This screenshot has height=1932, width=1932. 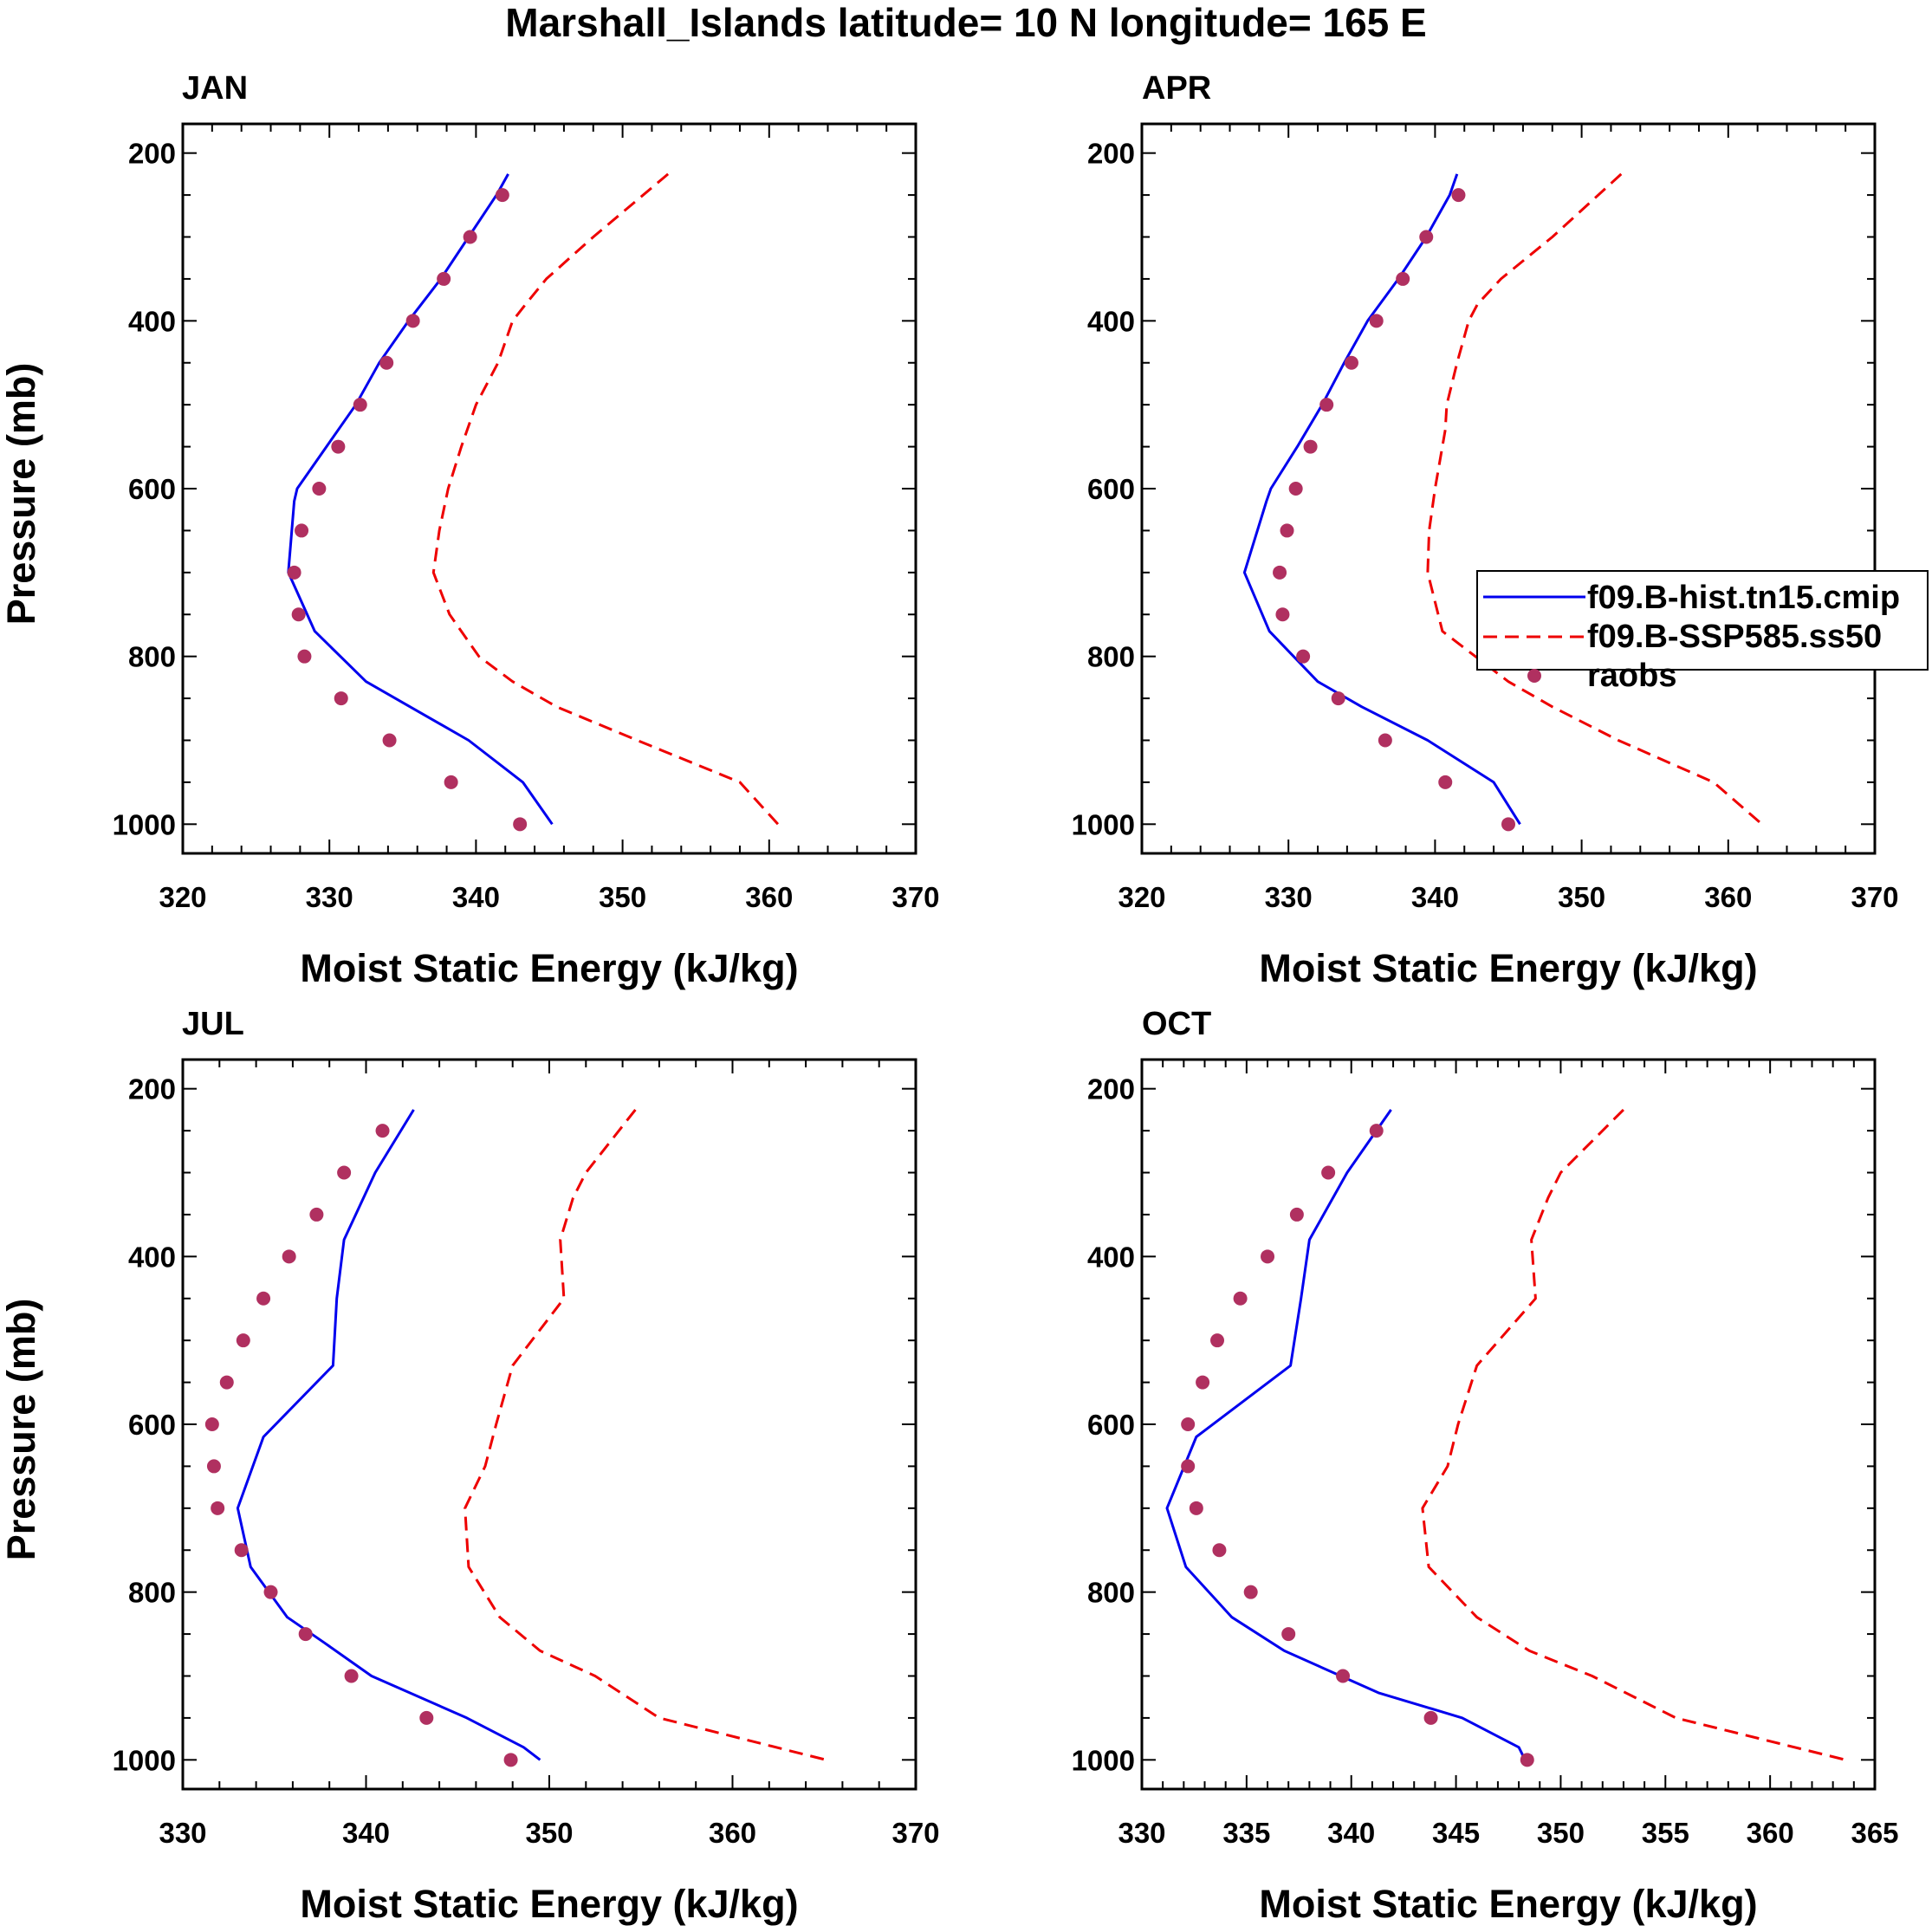 I want to click on plot-frame-jul, so click(x=549, y=1425).